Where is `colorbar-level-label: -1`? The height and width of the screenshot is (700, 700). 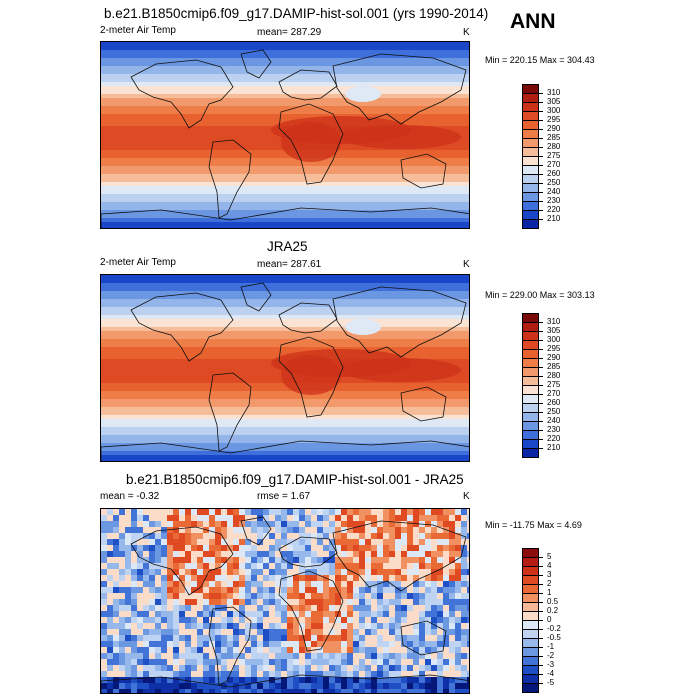 colorbar-level-label: -1 is located at coordinates (551, 646).